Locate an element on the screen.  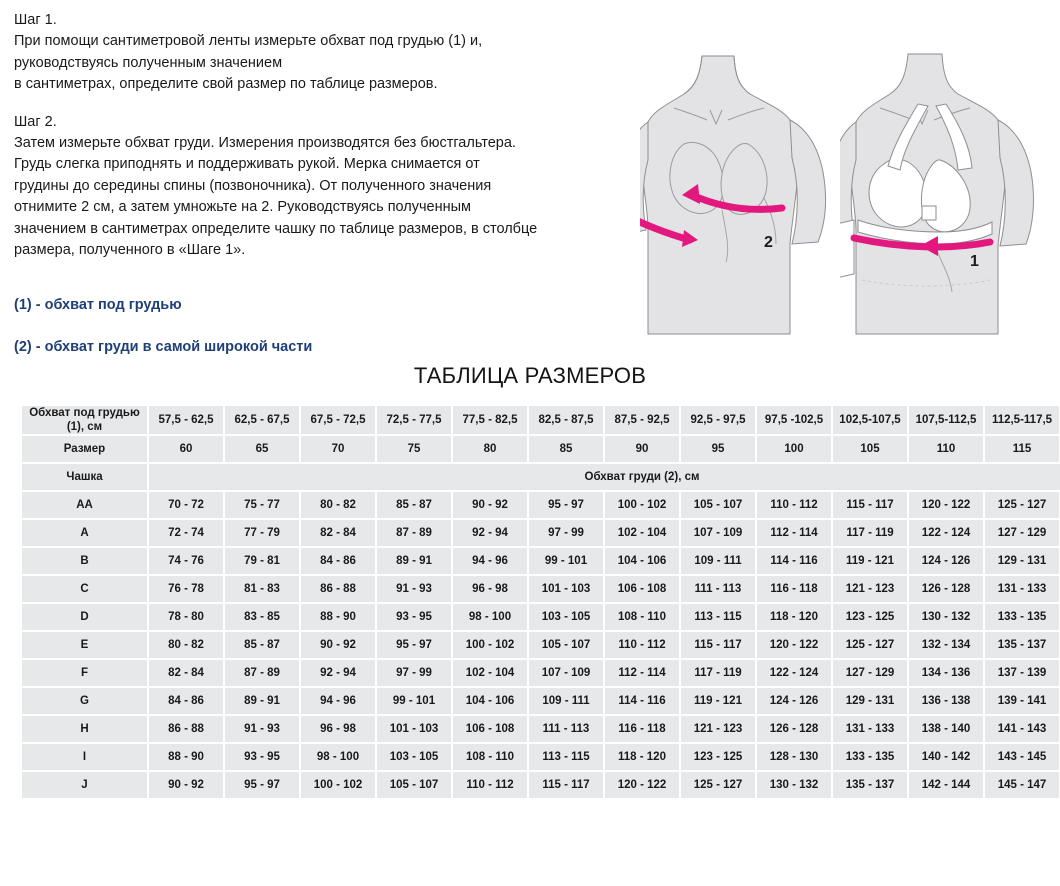
bust-cell-F-90: 112 - 114 is located at coordinates (642, 673).